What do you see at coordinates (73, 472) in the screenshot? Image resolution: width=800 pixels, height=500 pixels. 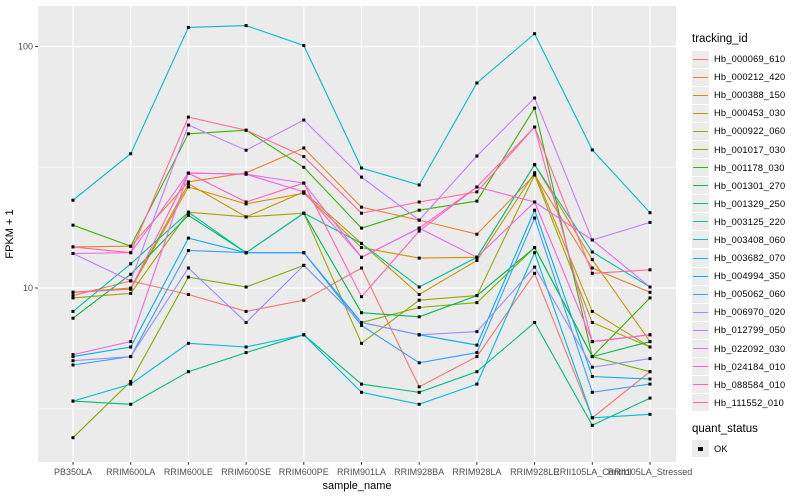 I see `x-tick-label: PB350LA` at bounding box center [73, 472].